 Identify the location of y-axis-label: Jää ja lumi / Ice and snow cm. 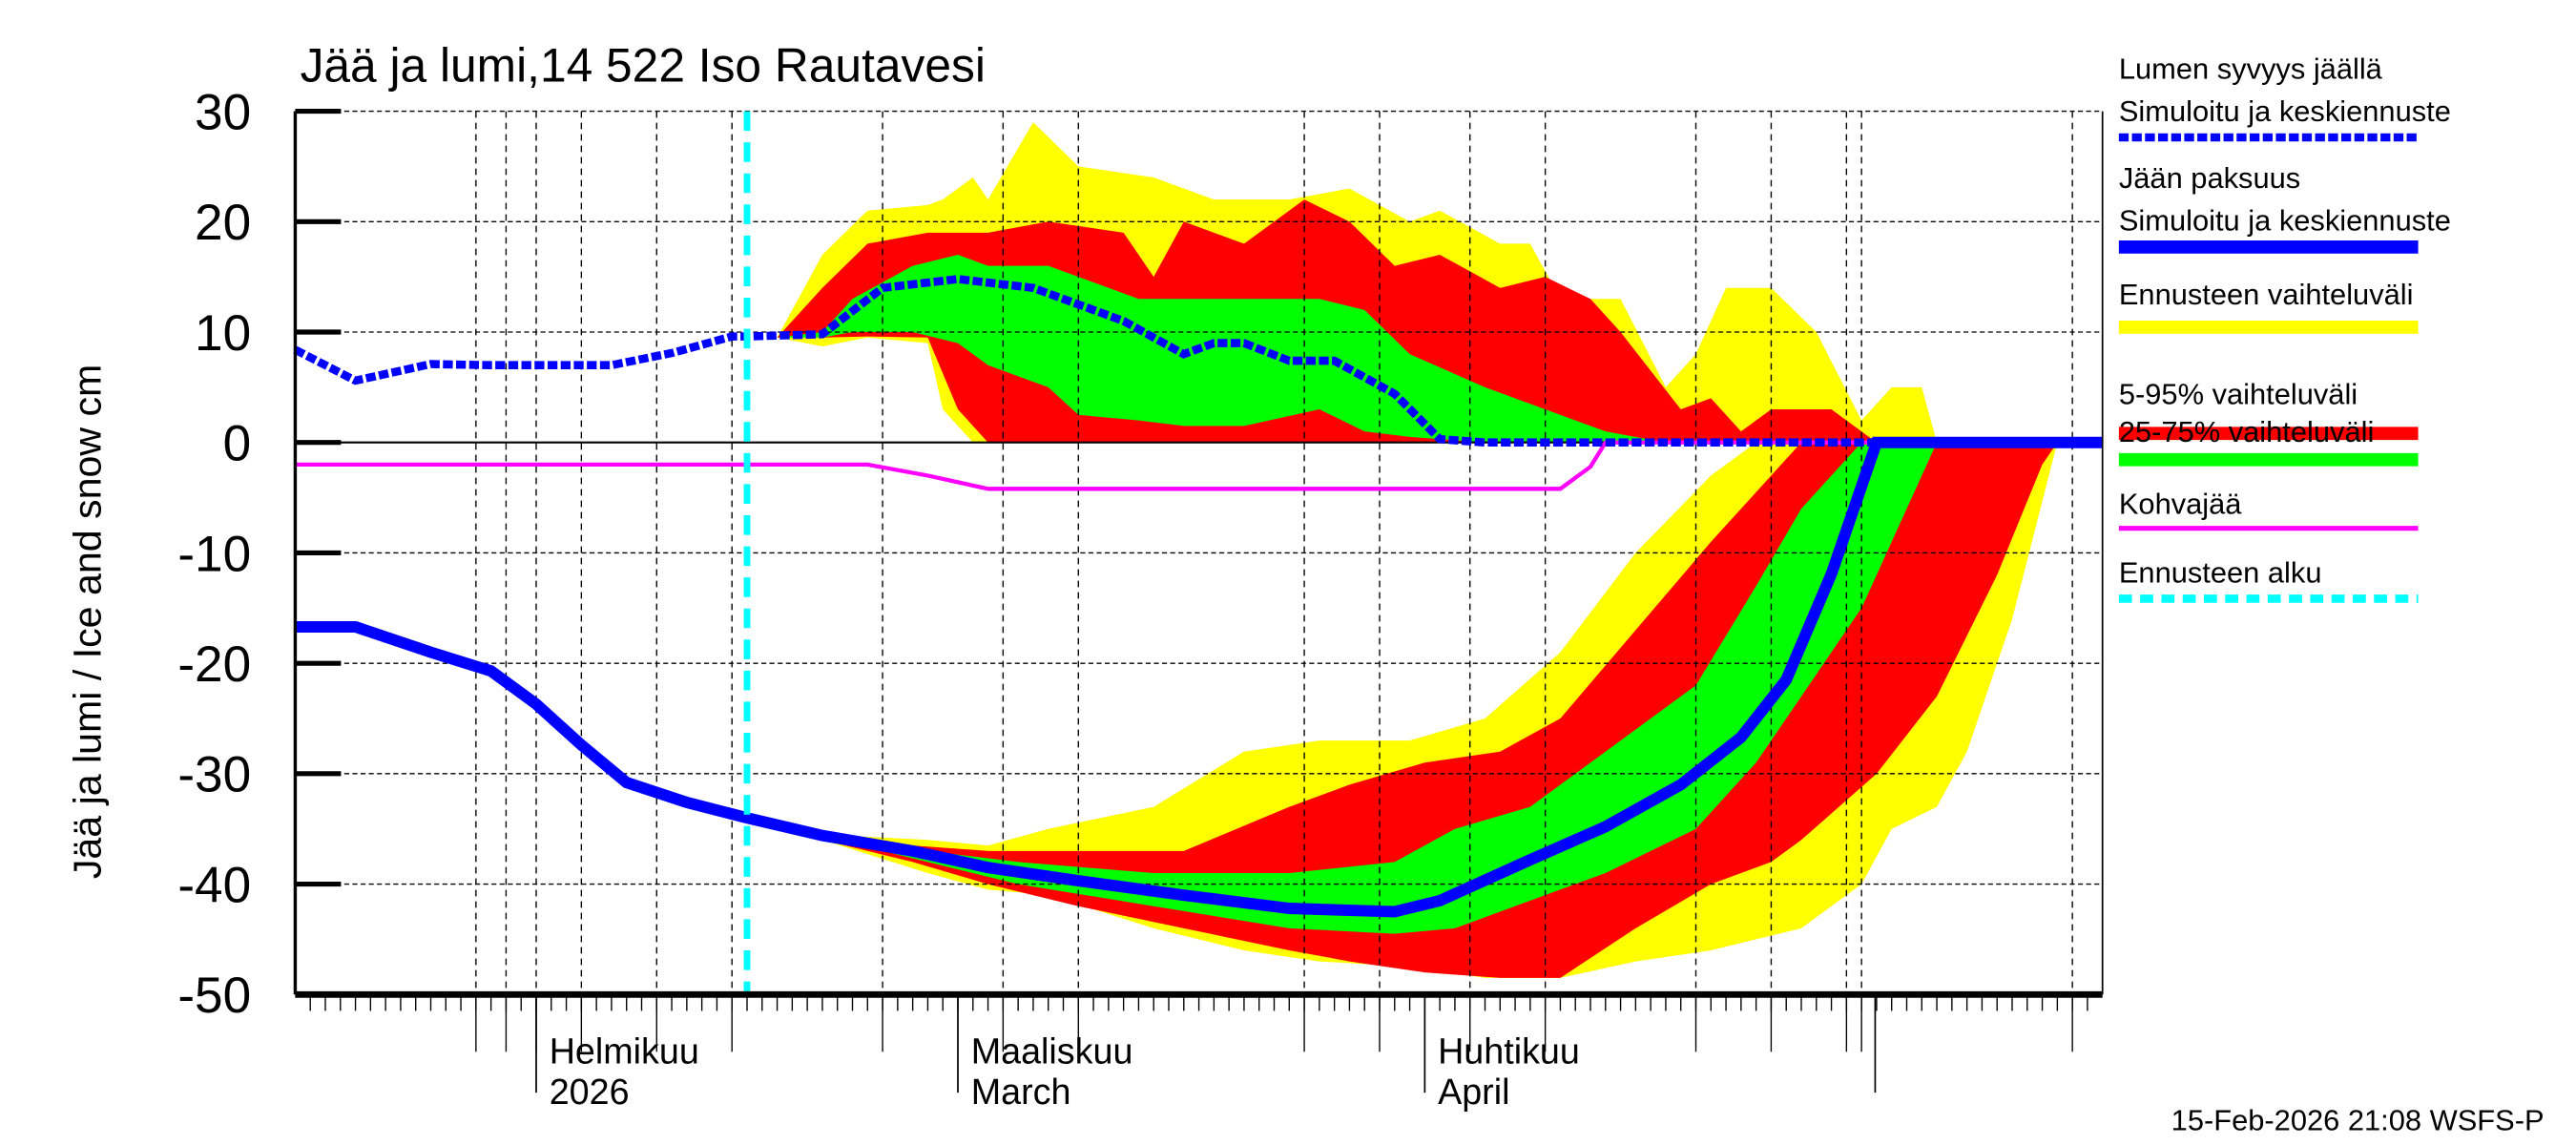
(87, 622).